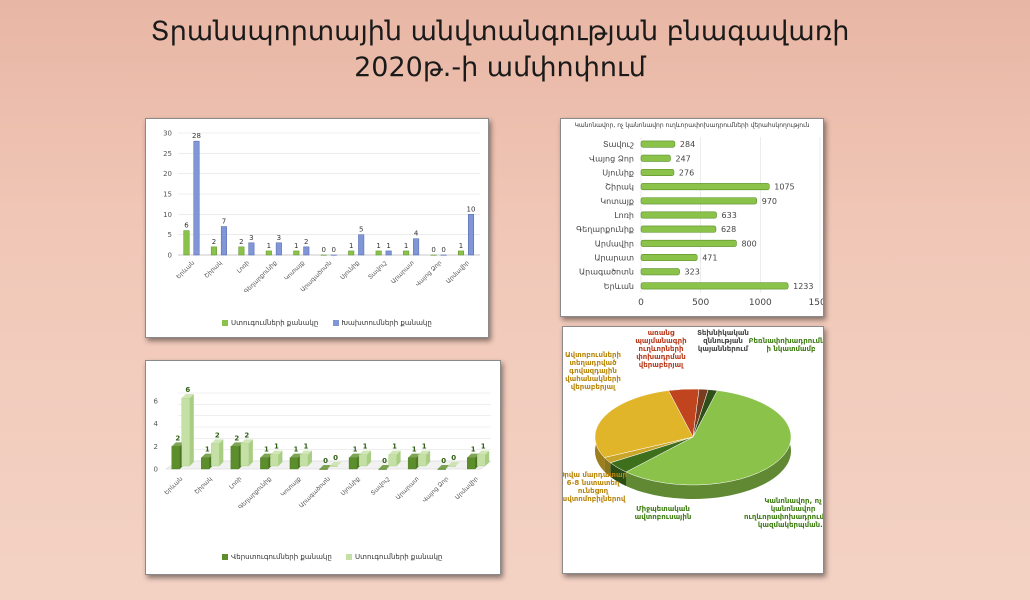 The height and width of the screenshot is (600, 1030). Describe the element at coordinates (617, 201) in the screenshot. I see `y-tick-label: Կոտայք` at that location.